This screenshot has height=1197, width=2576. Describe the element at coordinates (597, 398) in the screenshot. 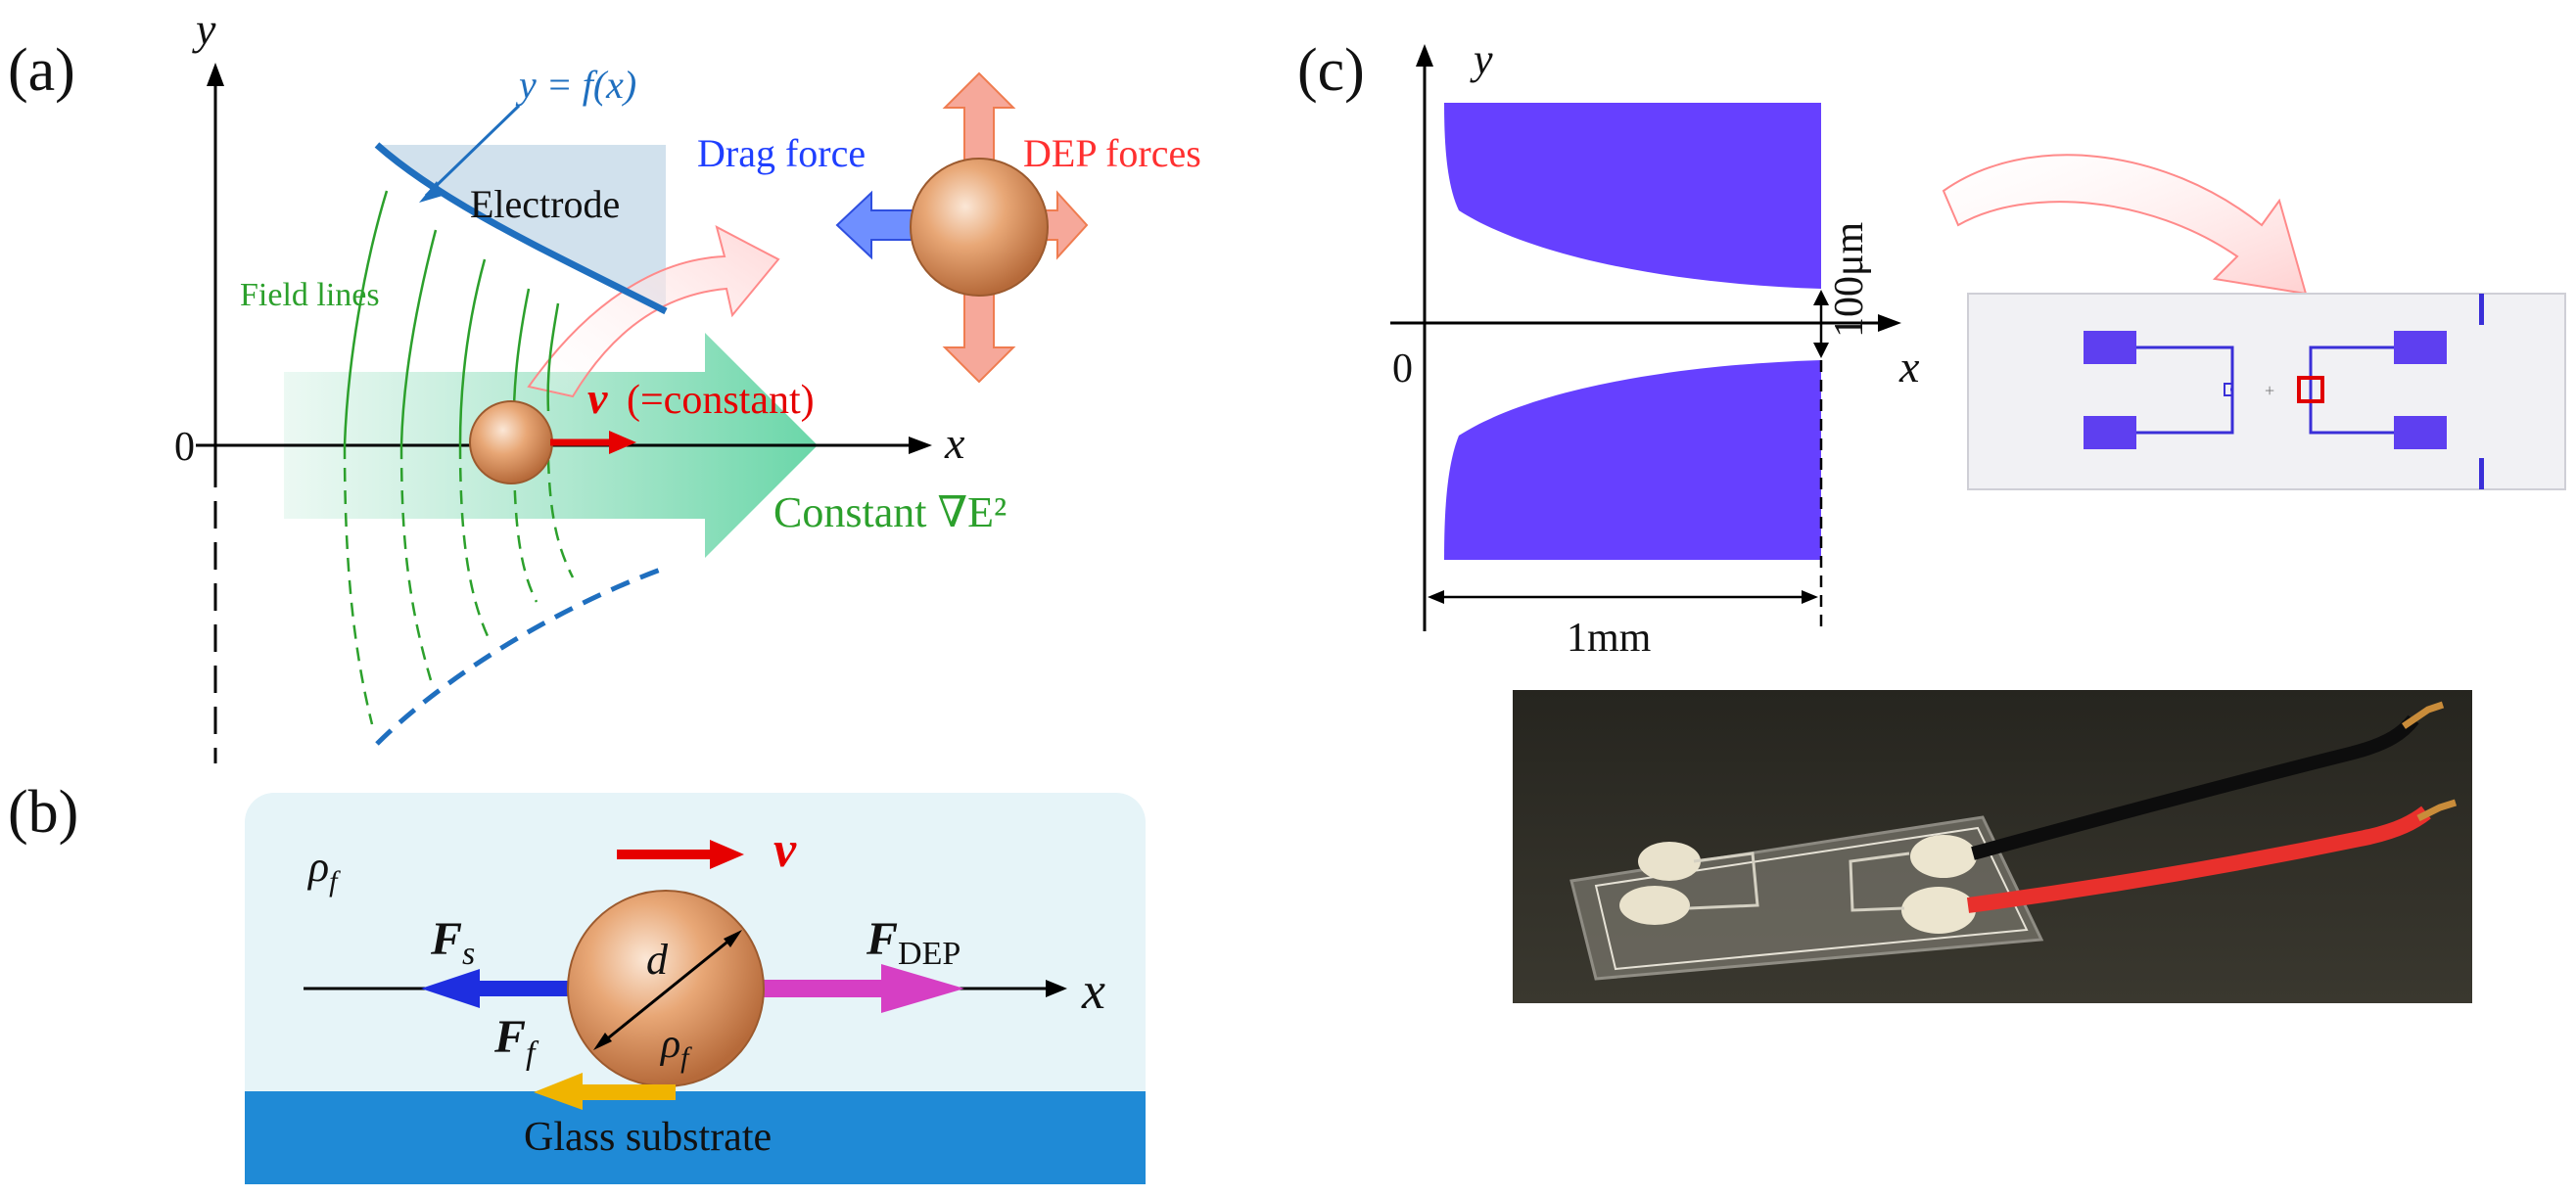

I see `velocity-symbol: v` at that location.